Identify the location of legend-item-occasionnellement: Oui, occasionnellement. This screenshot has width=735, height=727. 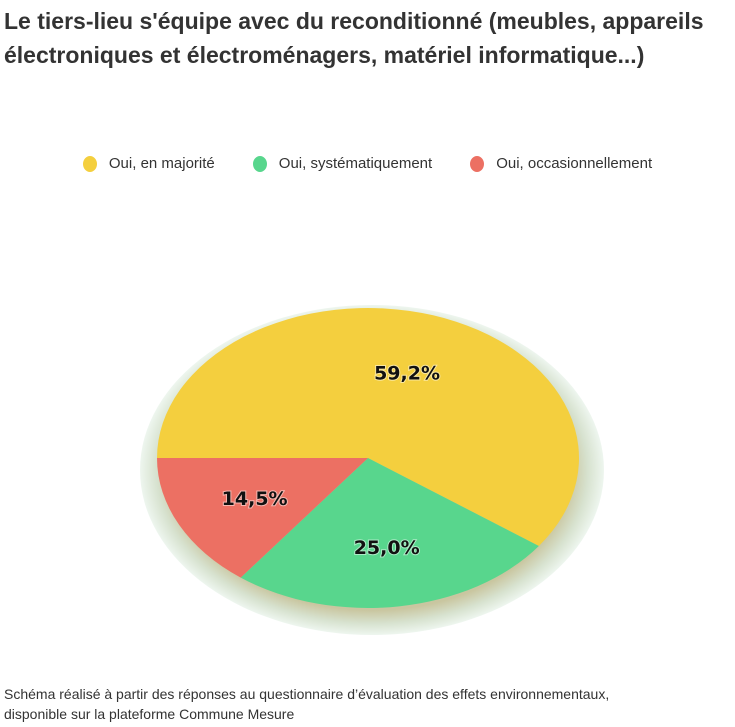
(561, 163).